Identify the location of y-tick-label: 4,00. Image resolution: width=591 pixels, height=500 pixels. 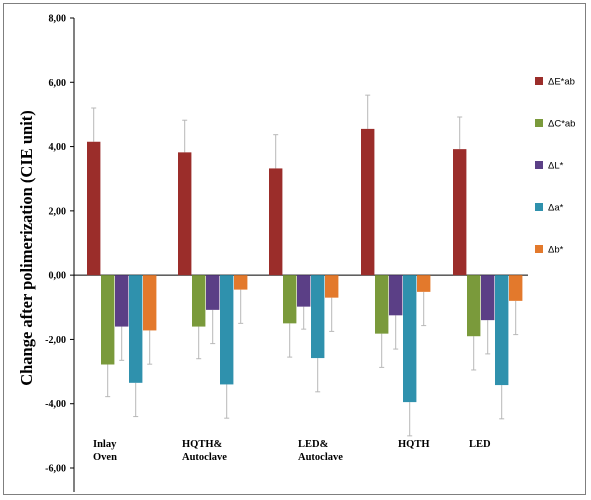
(58, 147).